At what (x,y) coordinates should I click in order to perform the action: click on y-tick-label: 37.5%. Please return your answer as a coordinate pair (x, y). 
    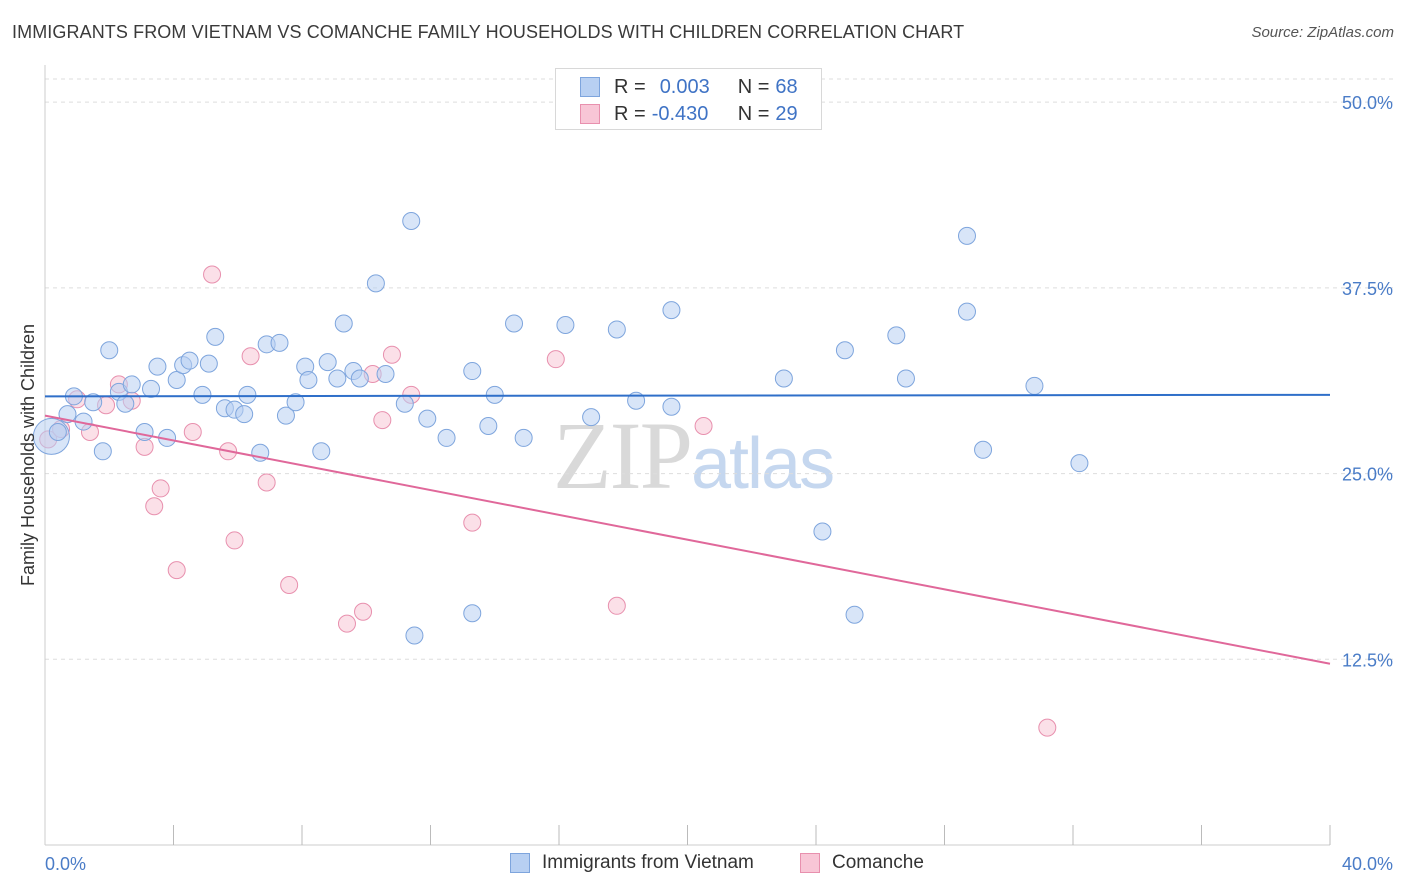
    Looking at the image, I should click on (1367, 289).